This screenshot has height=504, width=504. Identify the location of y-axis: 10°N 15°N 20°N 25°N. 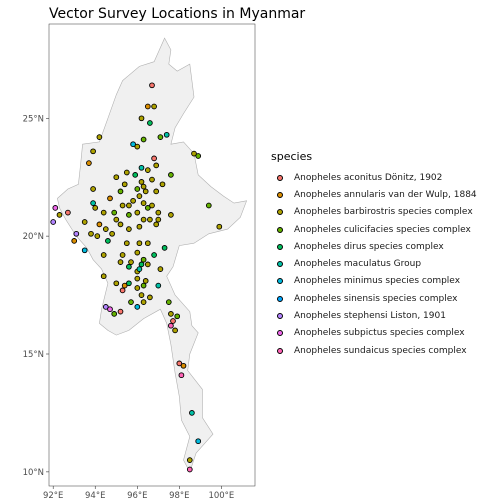
(36, 296).